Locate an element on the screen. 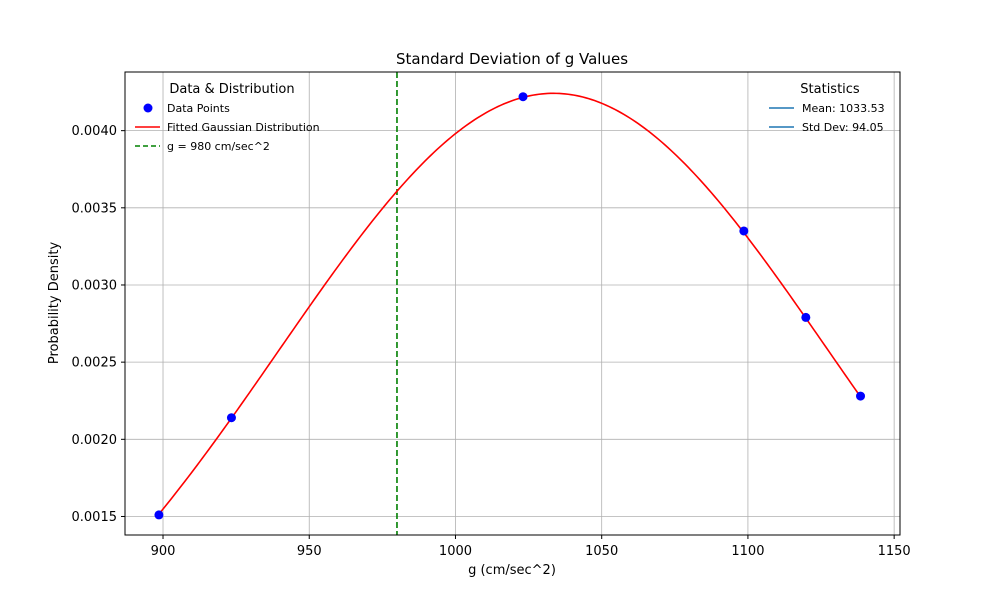 This screenshot has width=1000, height=600. legend-statistics: Statistics Mean: 1033.53 Std Dev: 94.05 is located at coordinates (827, 108).